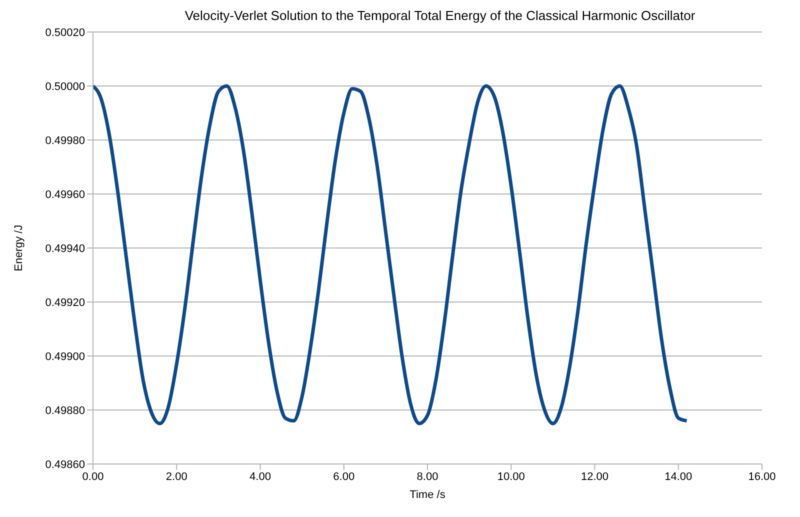  Describe the element at coordinates (65, 248) in the screenshot. I see `y-tick-label: 0.49940` at that location.